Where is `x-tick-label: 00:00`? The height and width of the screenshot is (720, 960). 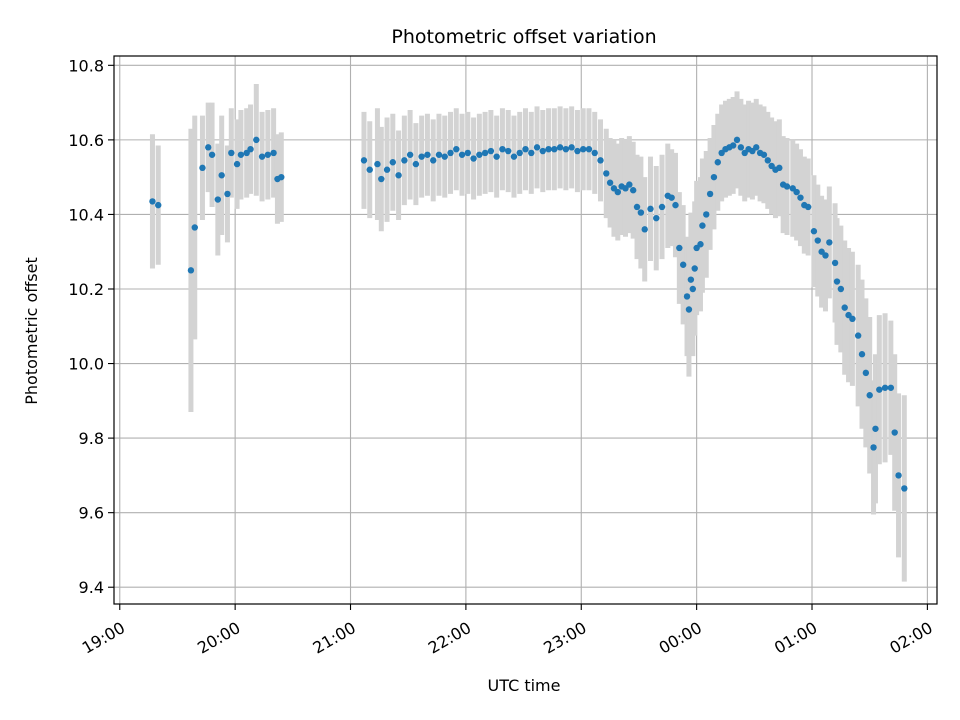
x-tick-label: 00:00 is located at coordinates (680, 638).